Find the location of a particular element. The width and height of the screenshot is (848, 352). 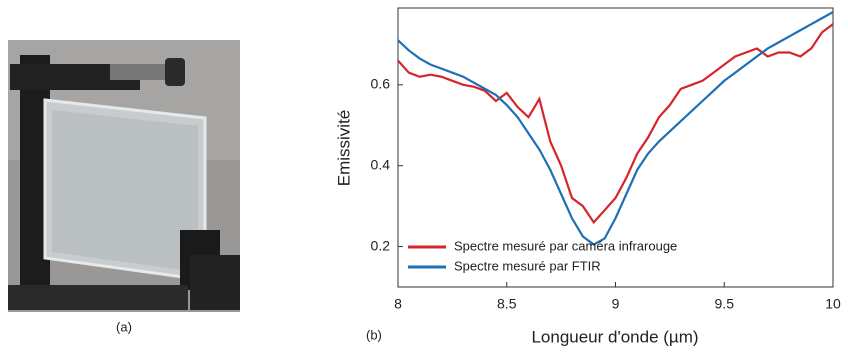

x-tick-label: 8 is located at coordinates (398, 304).